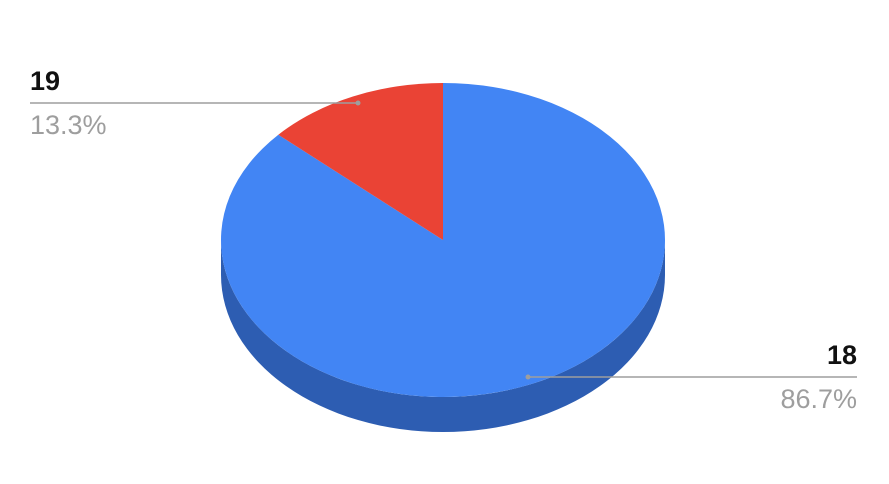  What do you see at coordinates (842, 355) in the screenshot?
I see `slice-label-18: 18` at bounding box center [842, 355].